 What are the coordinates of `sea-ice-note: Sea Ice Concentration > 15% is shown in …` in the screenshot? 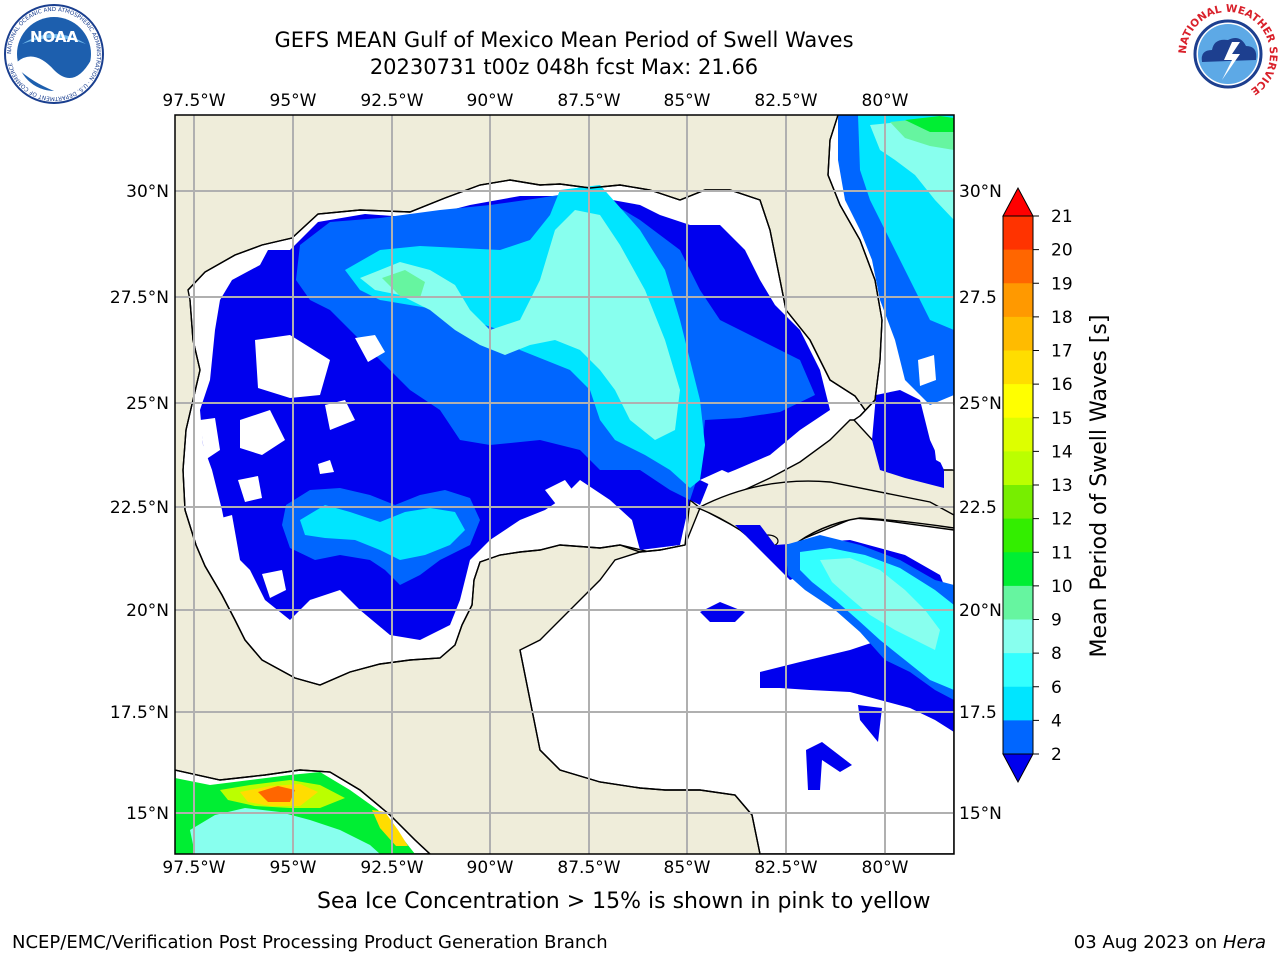 It's located at (624, 901).